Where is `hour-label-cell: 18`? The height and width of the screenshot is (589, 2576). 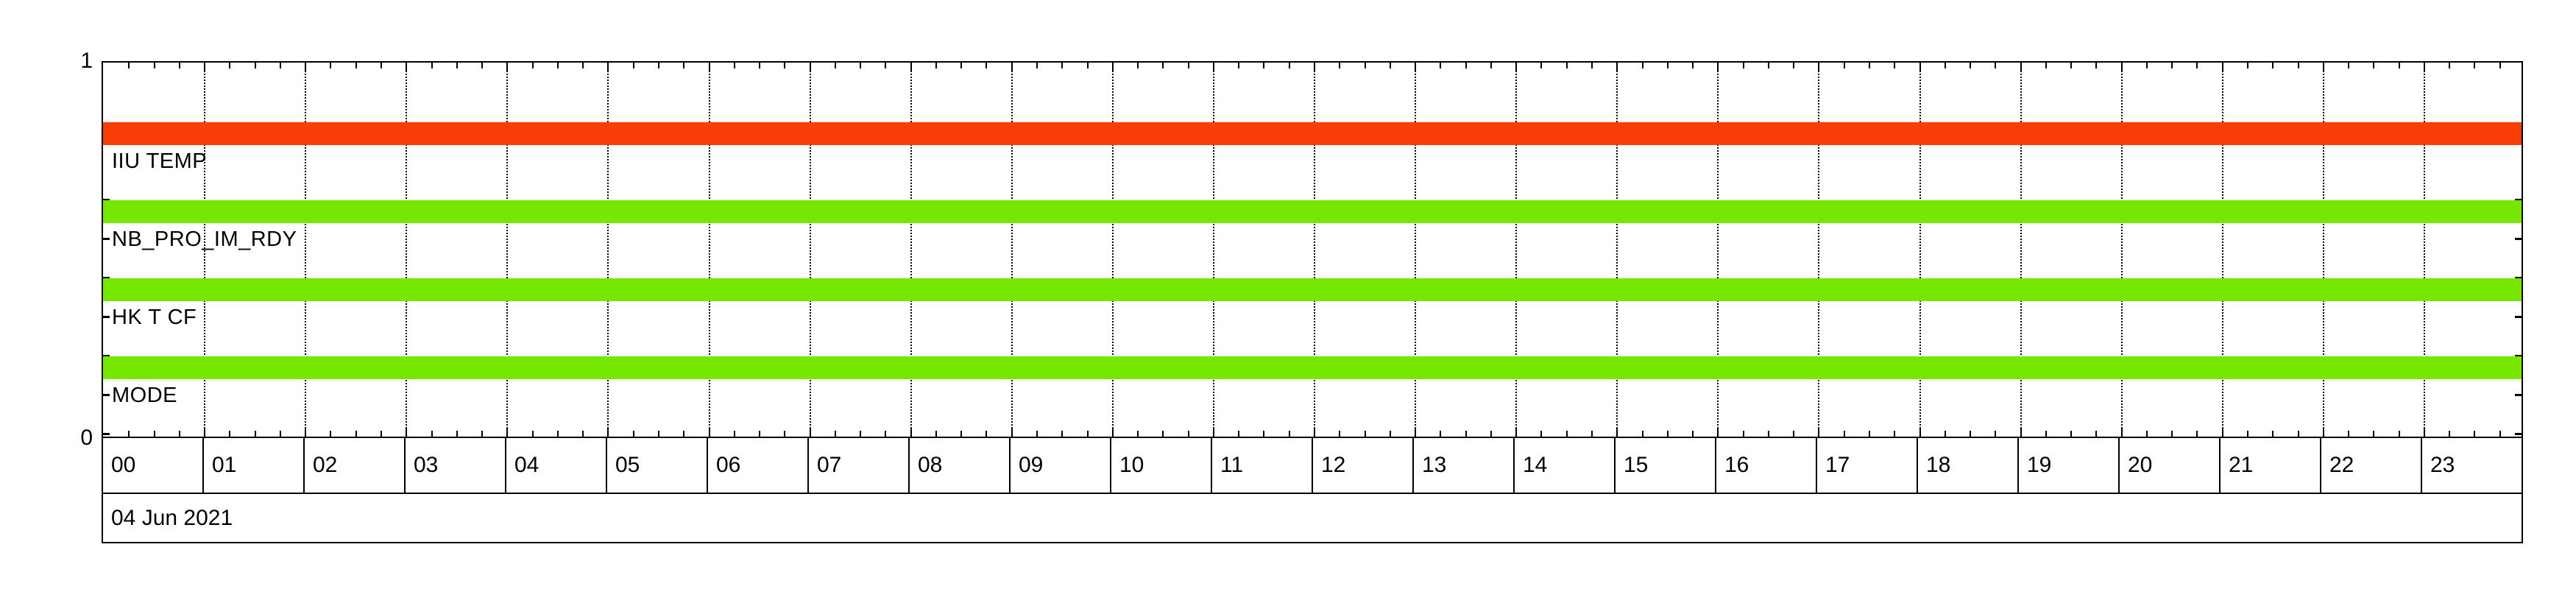
hour-label-cell: 18 is located at coordinates (1968, 465).